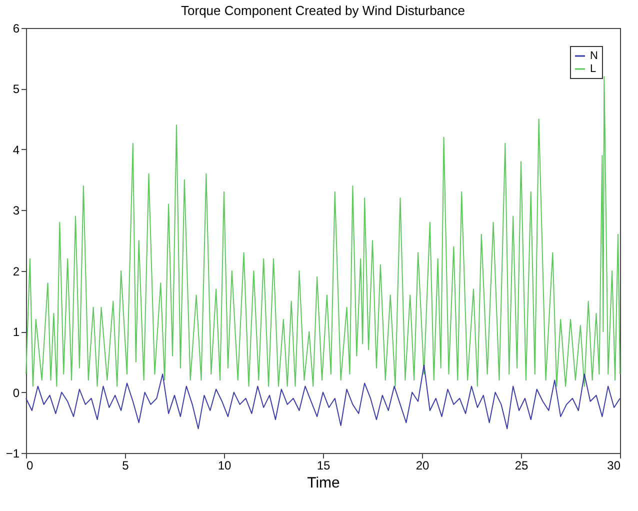 The image size is (638, 511). I want to click on x-tick-label: 15, so click(323, 465).